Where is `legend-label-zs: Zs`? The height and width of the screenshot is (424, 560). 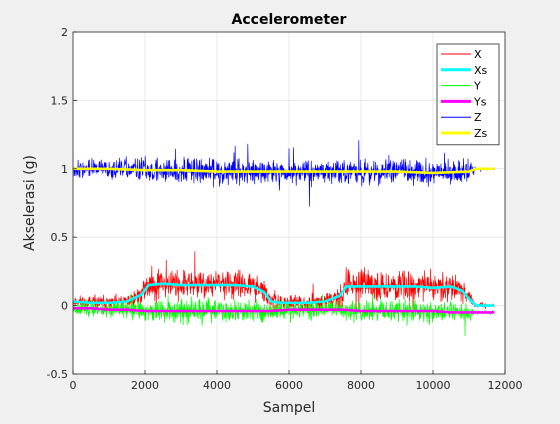 legend-label-zs: Zs is located at coordinates (481, 133).